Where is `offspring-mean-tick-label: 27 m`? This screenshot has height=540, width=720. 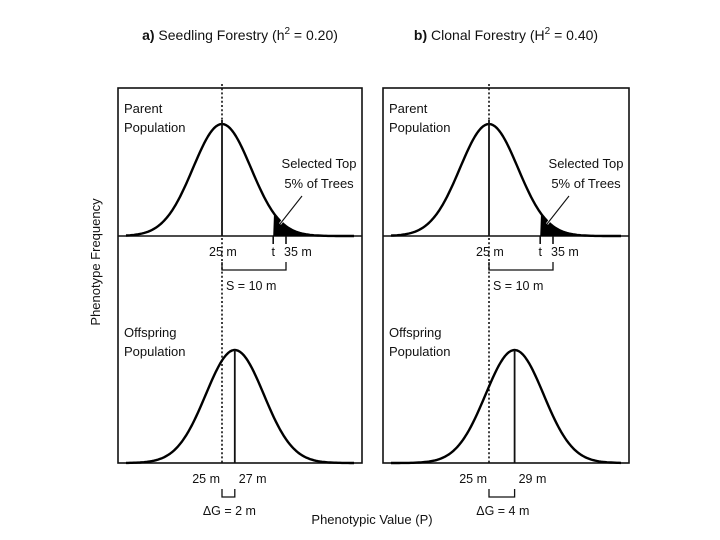
offspring-mean-tick-label: 27 m is located at coordinates (253, 479).